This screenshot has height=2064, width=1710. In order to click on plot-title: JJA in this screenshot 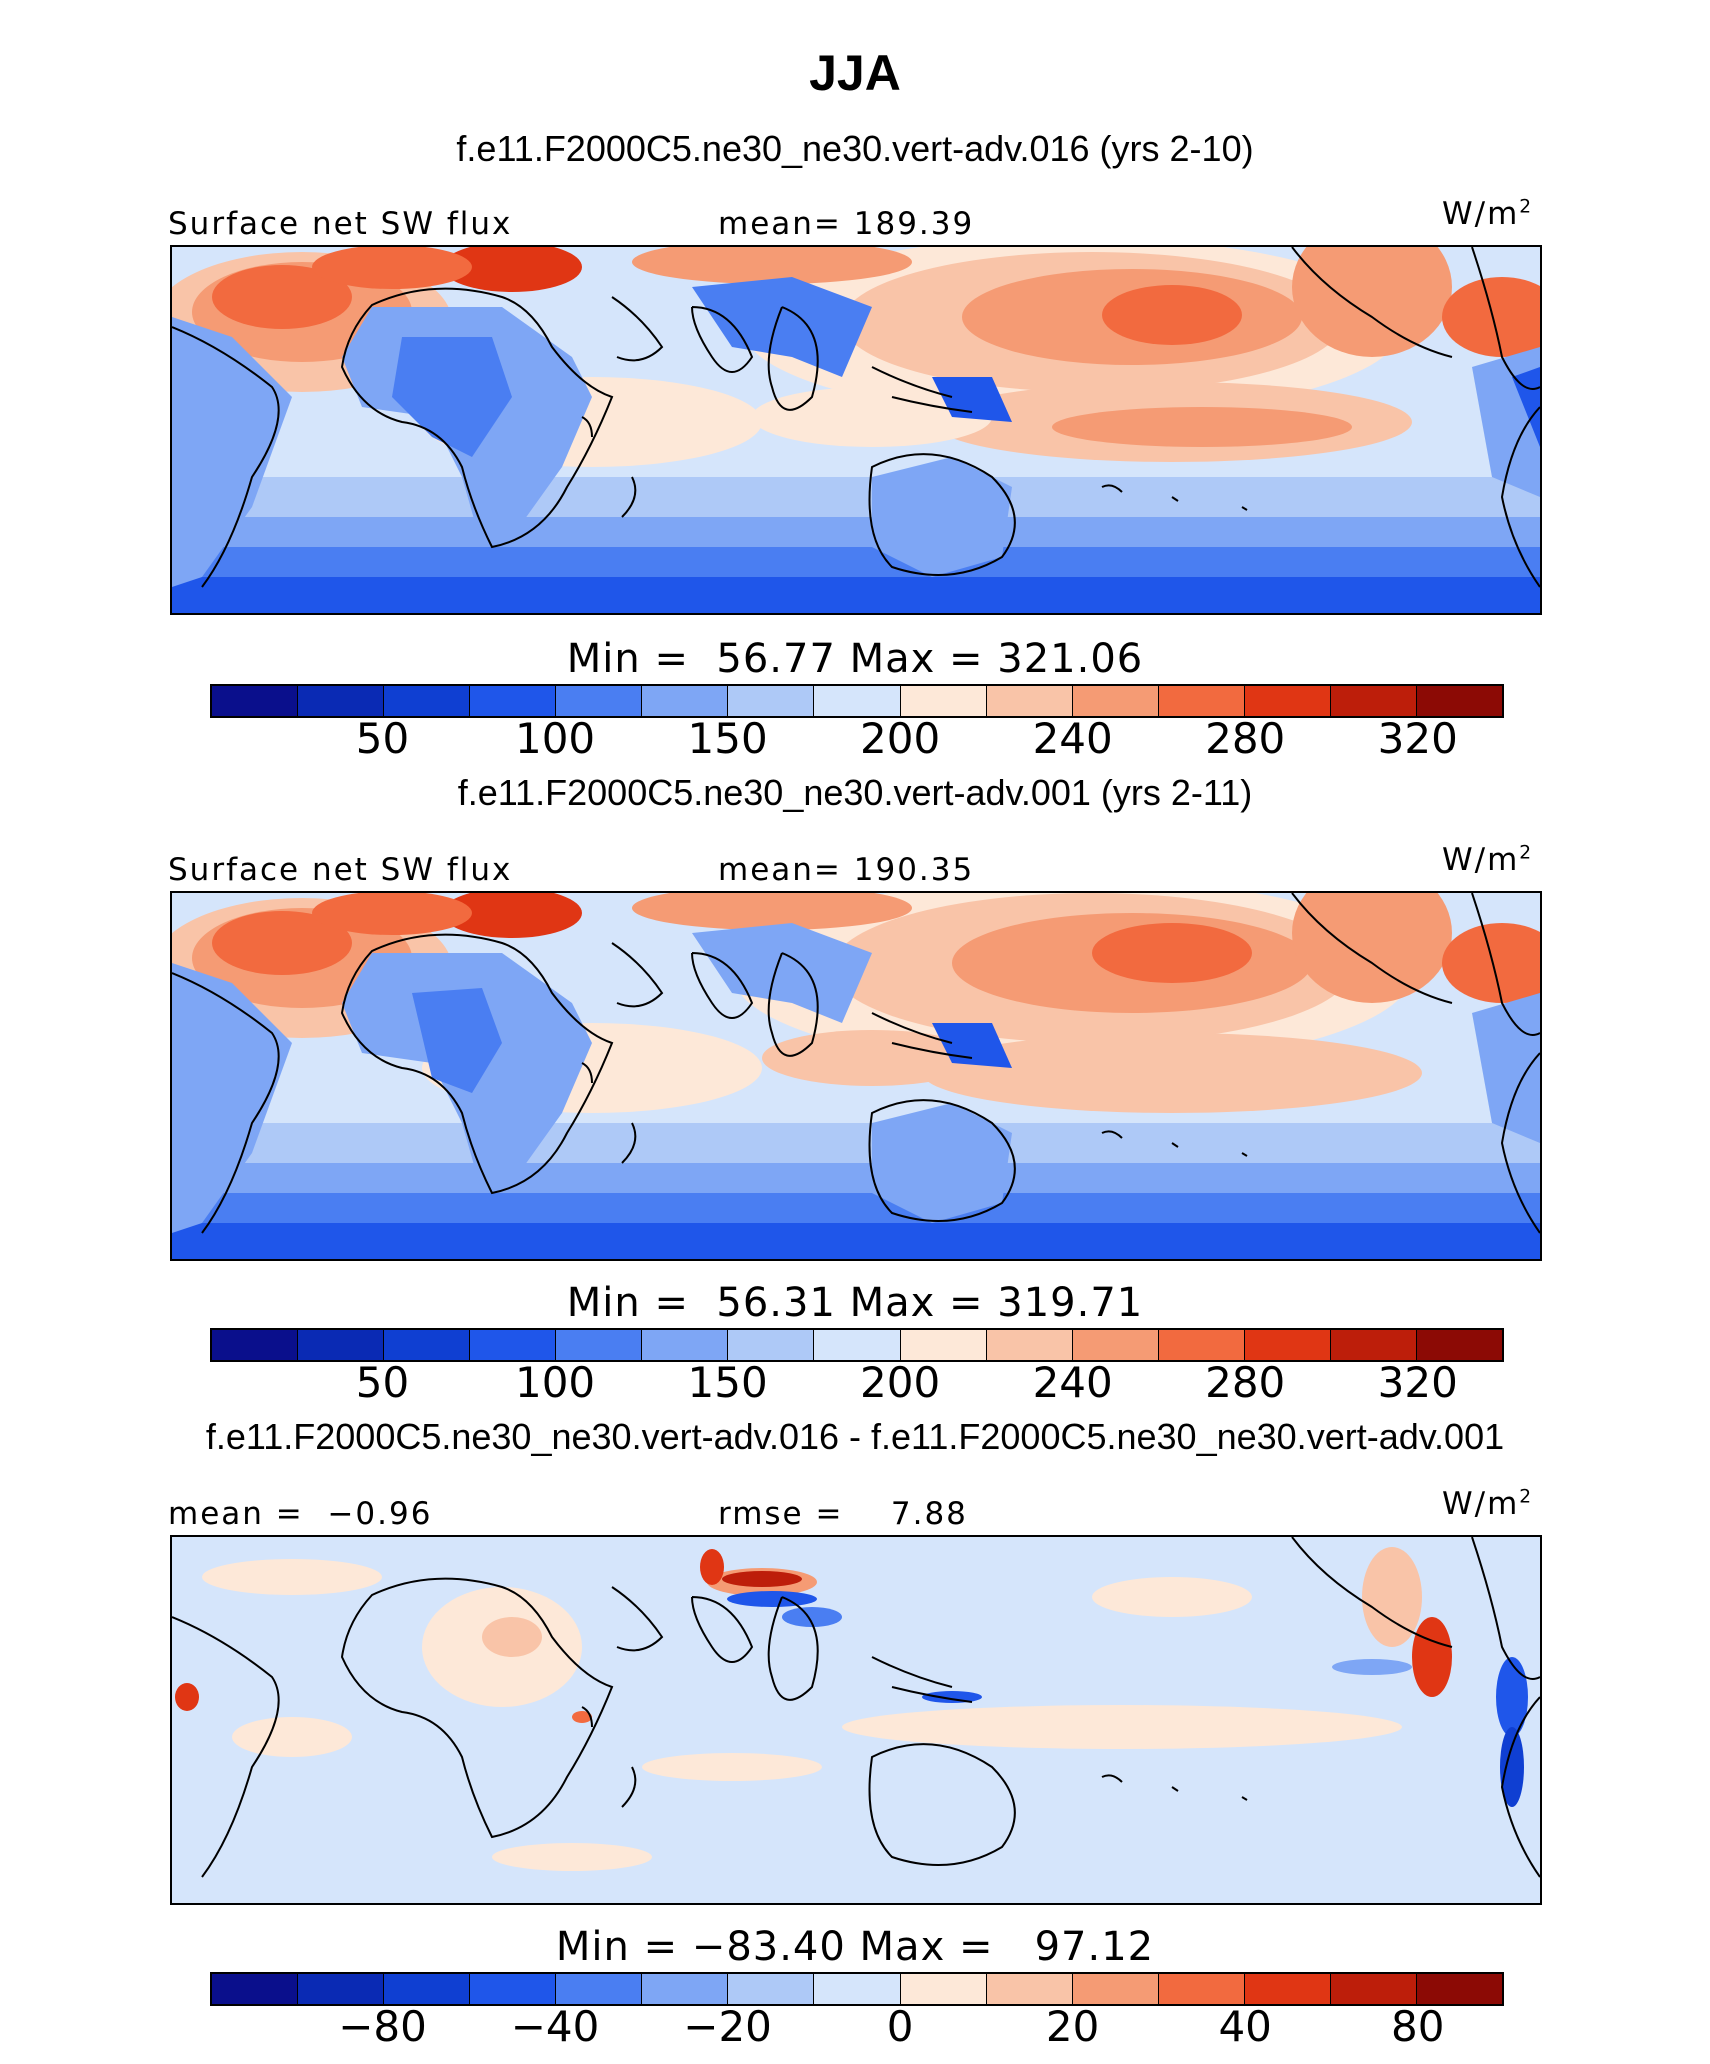, I will do `click(855, 73)`.